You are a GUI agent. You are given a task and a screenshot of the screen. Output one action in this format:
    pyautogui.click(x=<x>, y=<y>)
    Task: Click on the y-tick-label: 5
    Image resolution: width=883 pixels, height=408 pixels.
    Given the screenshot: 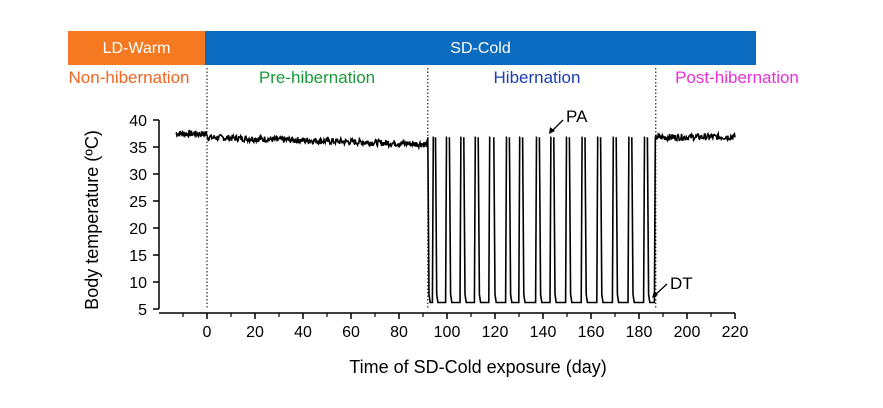 What is the action you would take?
    pyautogui.click(x=142, y=310)
    